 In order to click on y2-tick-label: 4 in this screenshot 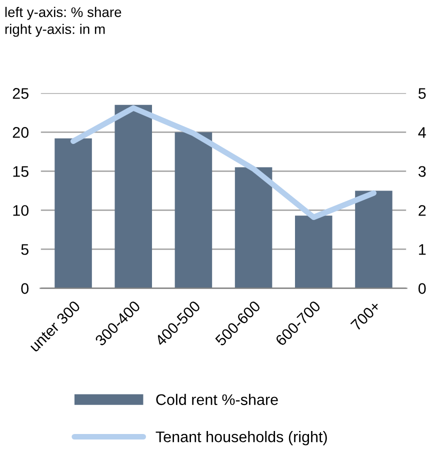, I will do `click(422, 132)`.